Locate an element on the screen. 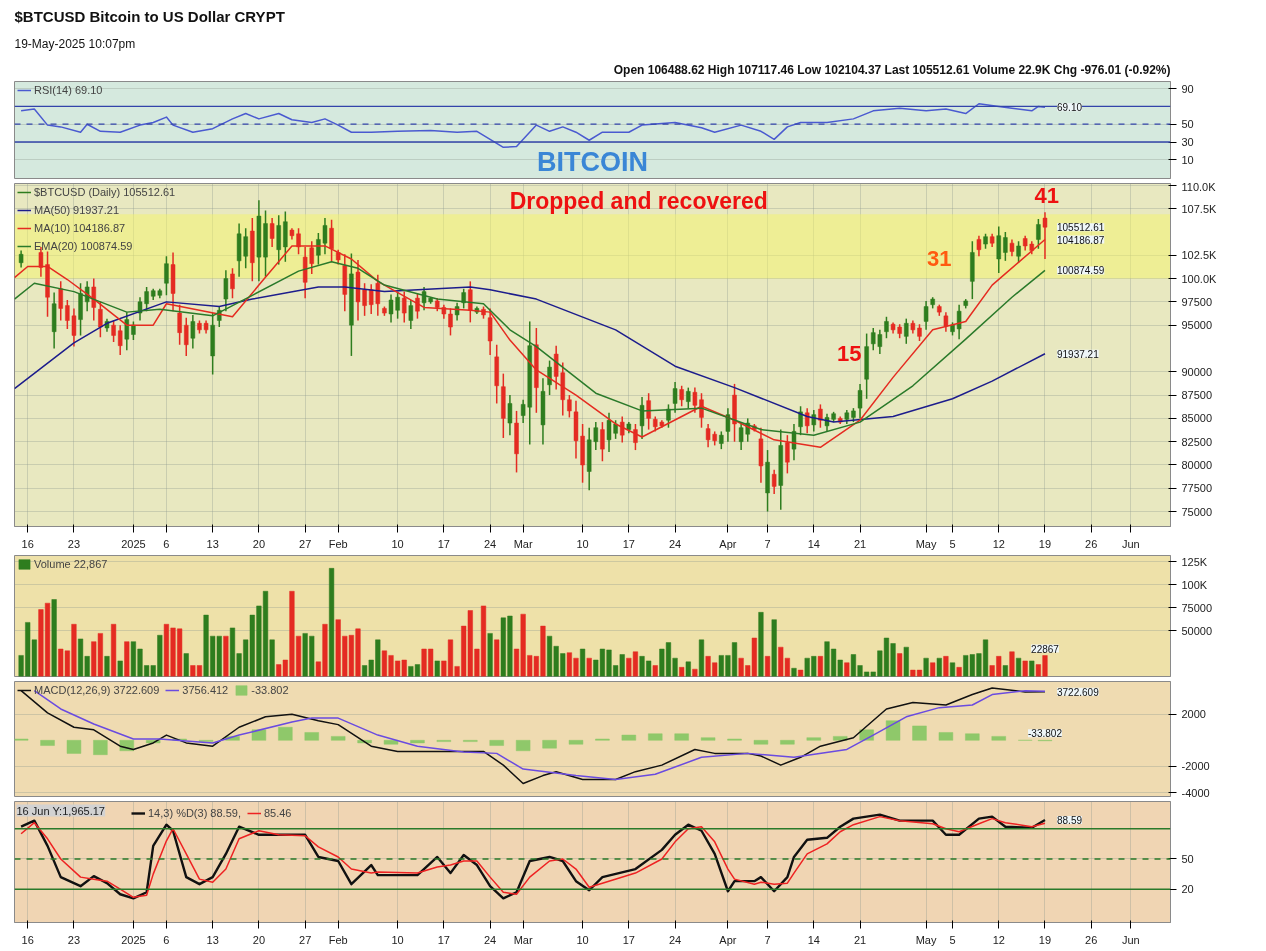 The image size is (1266, 951). text: Open 106488.62 High 107117.46 Low 102104.37 Last 105512.61 Volume 22.9K Chg -976.01 (-0.92%) is located at coordinates (892, 69).